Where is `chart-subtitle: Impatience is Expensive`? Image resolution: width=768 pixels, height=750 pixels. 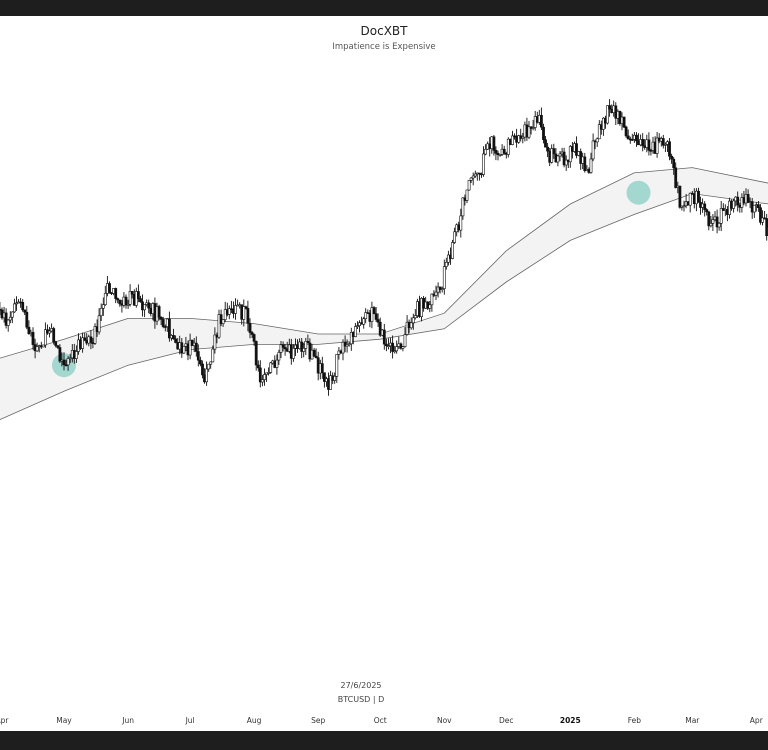
chart-subtitle: Impatience is Expensive is located at coordinates (384, 47).